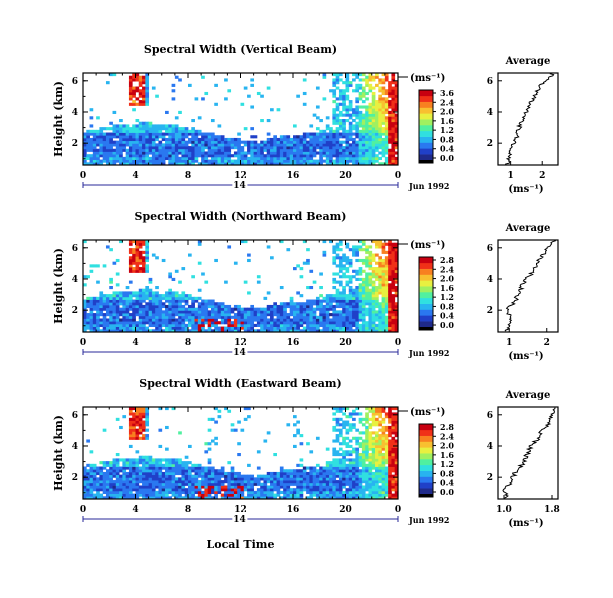 The width and height of the screenshot is (613, 598). I want to click on average-x-tick-label: 2, so click(547, 343).